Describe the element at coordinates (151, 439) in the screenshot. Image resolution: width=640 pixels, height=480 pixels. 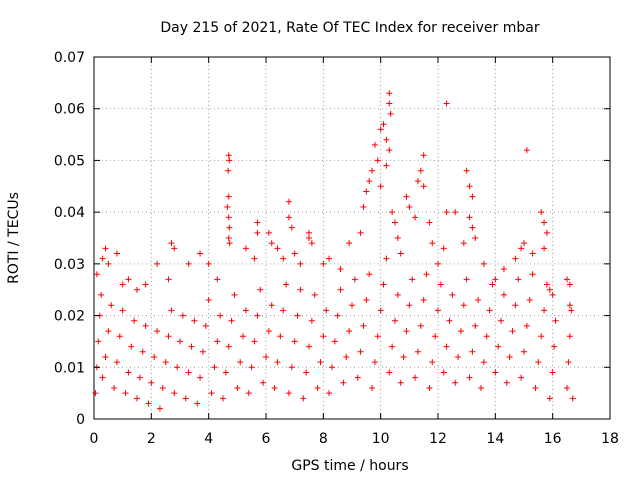
I see `x-tick-label: 2` at that location.